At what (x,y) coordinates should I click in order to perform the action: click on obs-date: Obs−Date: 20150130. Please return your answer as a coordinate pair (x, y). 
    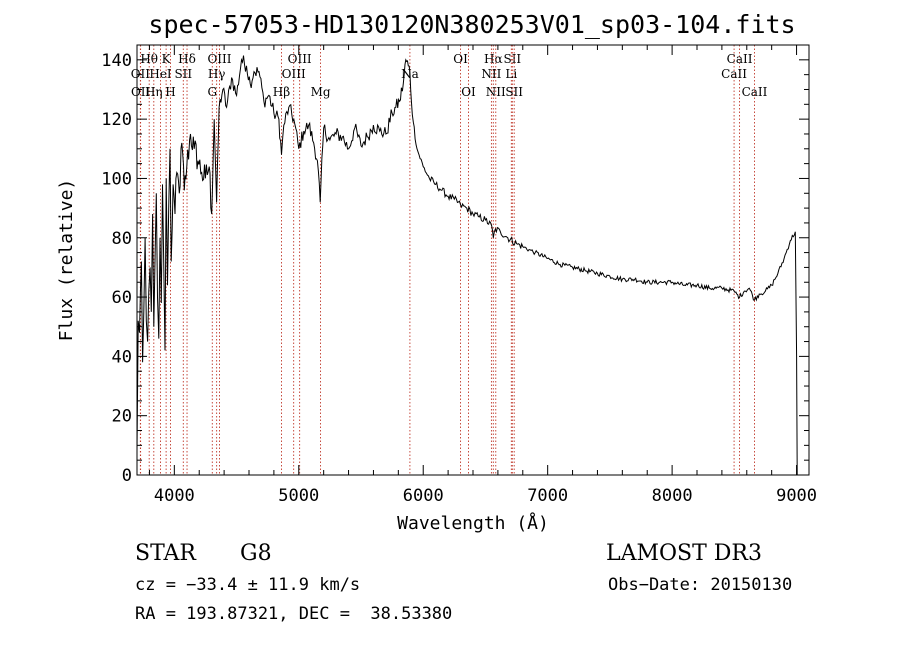
    Looking at the image, I should click on (700, 585).